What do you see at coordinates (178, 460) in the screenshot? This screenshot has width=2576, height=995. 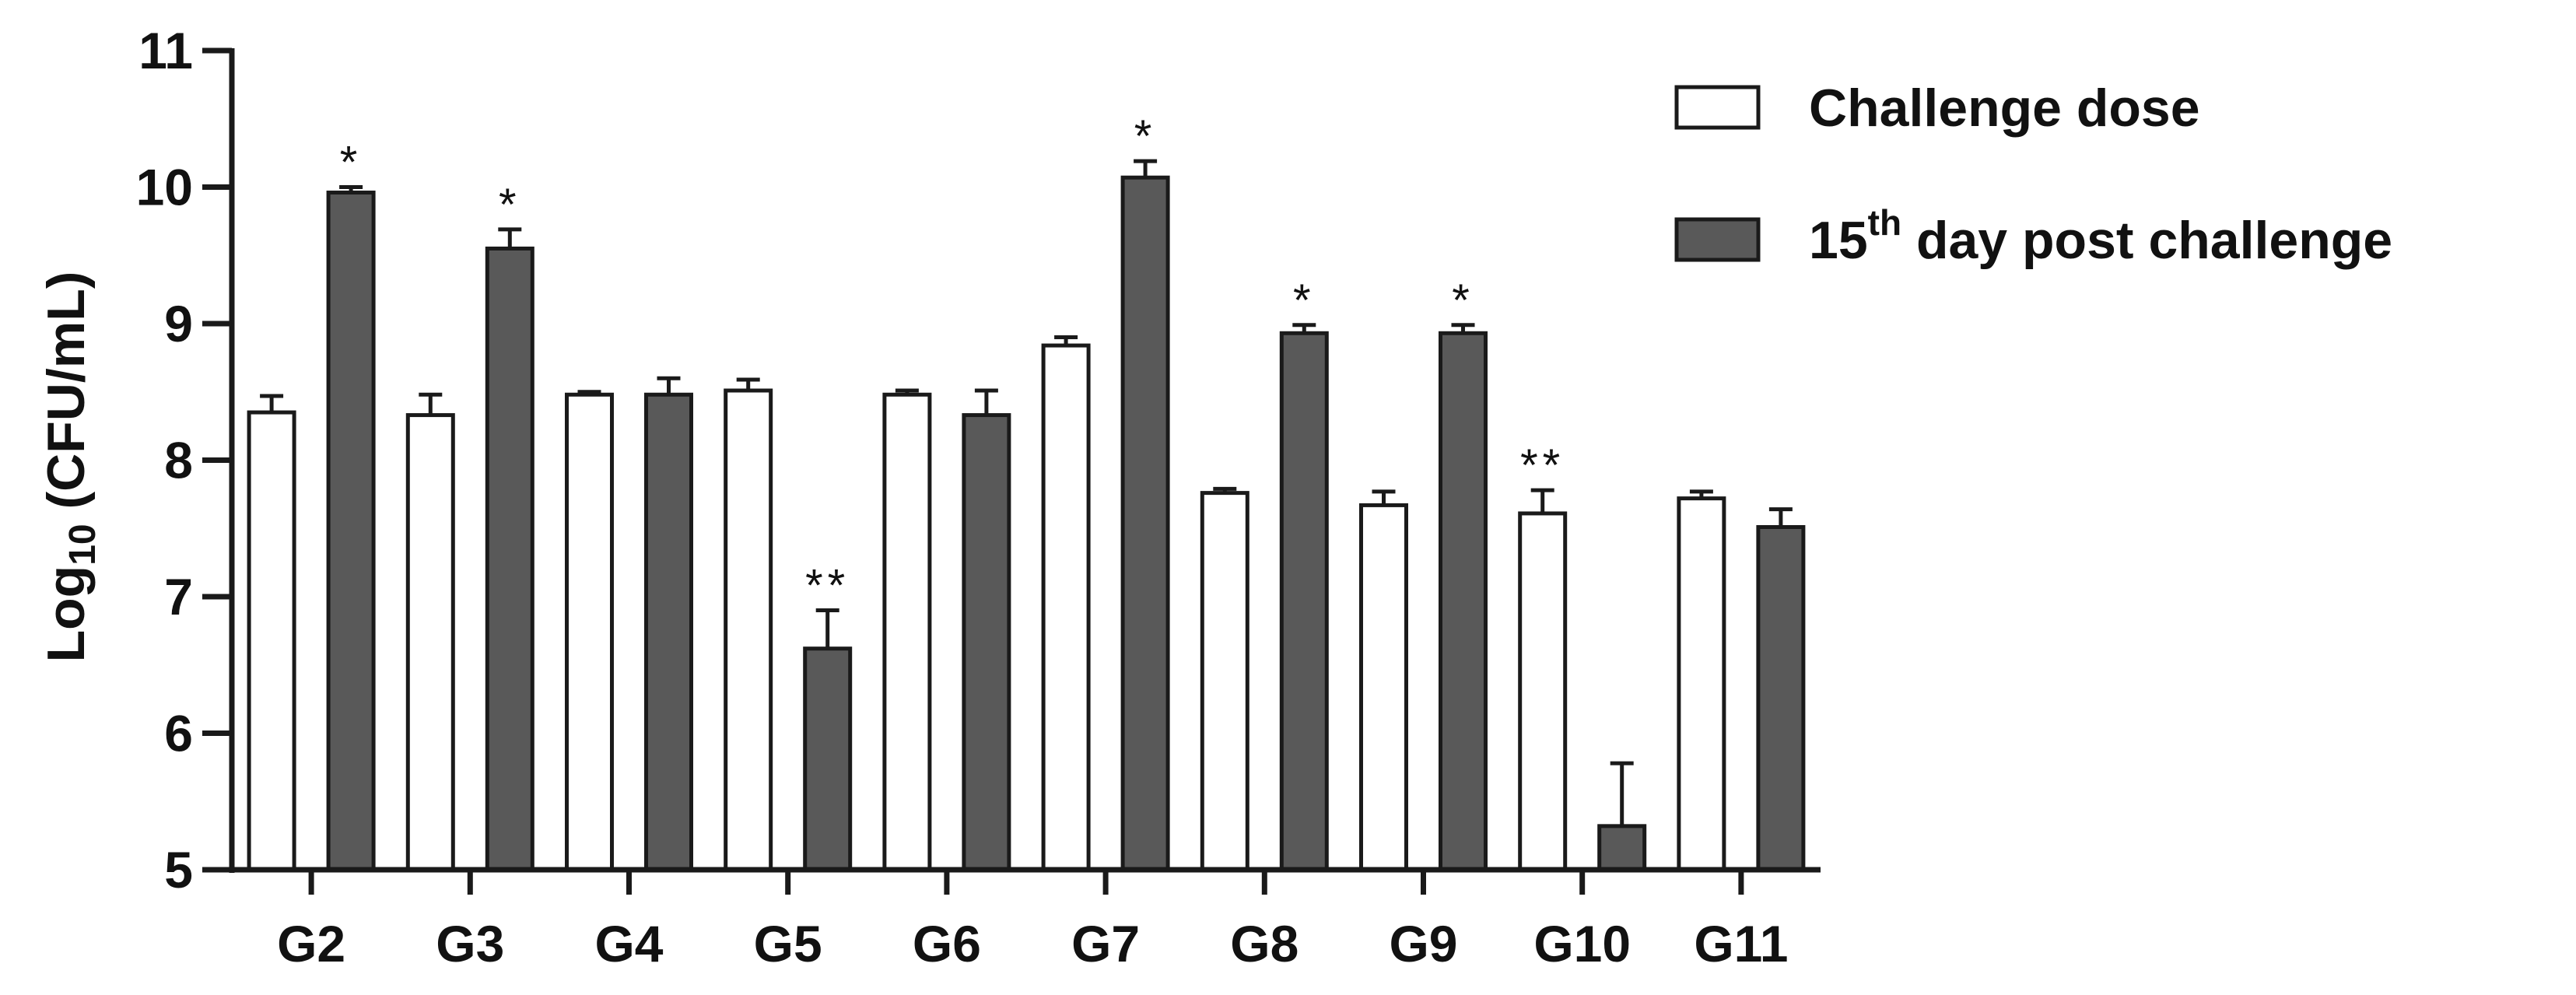 I see `y-tick-label-8: 8` at bounding box center [178, 460].